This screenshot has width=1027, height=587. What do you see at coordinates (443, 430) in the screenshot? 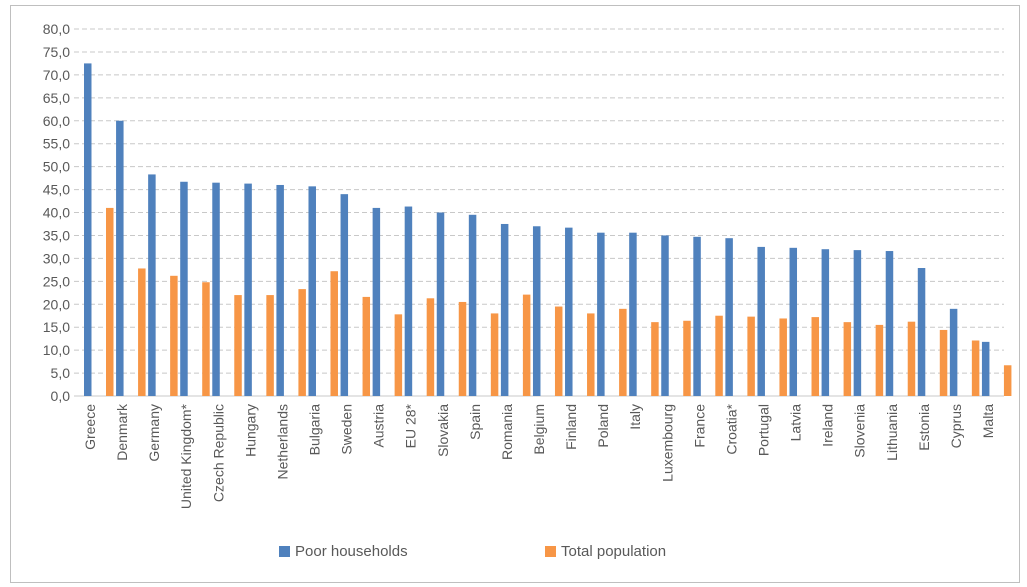
I see `x-category-label: Slovakia` at bounding box center [443, 430].